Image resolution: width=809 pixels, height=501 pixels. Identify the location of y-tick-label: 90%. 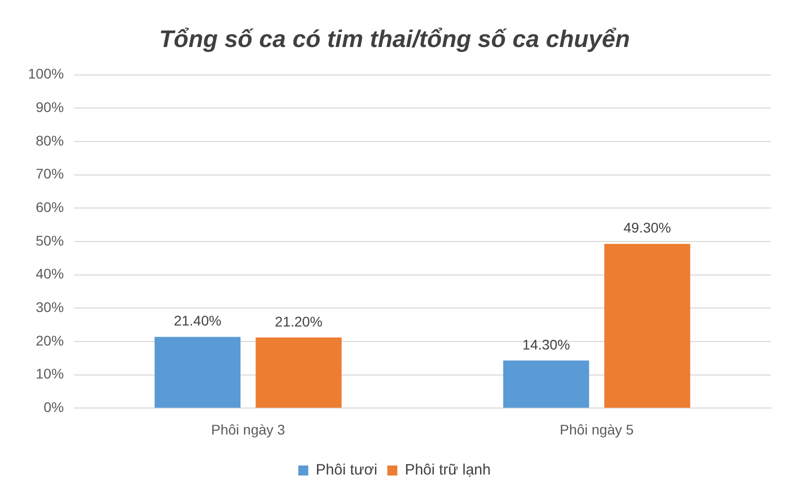
(50, 107).